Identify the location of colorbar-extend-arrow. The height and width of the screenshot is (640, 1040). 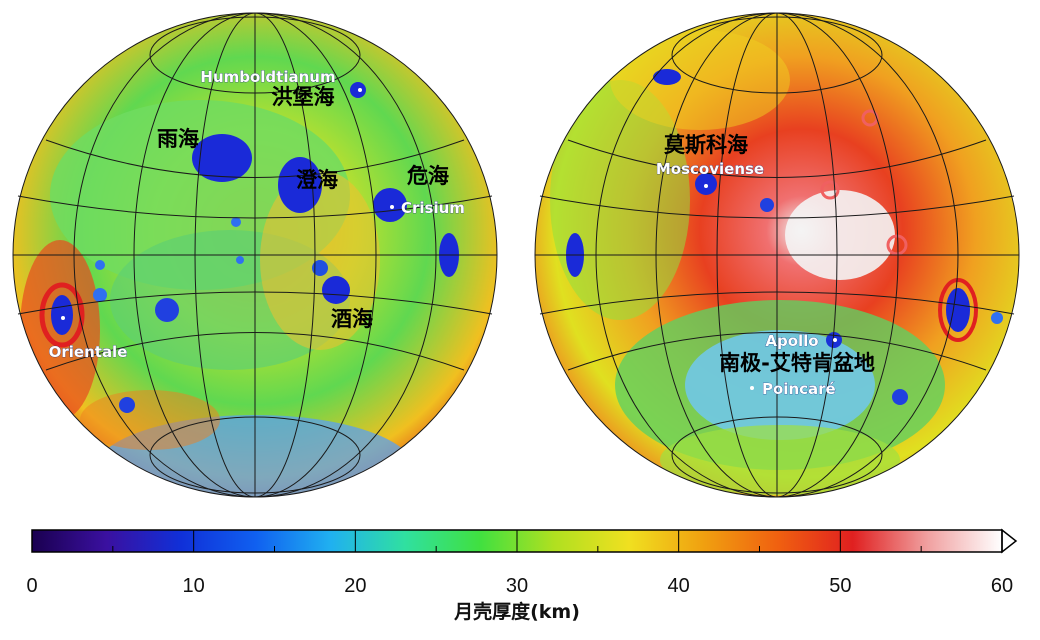
(1009, 541).